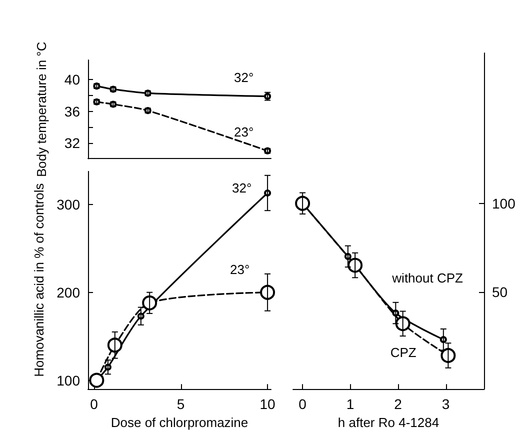  What do you see at coordinates (179, 422) in the screenshot?
I see `x-axis-title: Dose of chlorpromazine` at bounding box center [179, 422].